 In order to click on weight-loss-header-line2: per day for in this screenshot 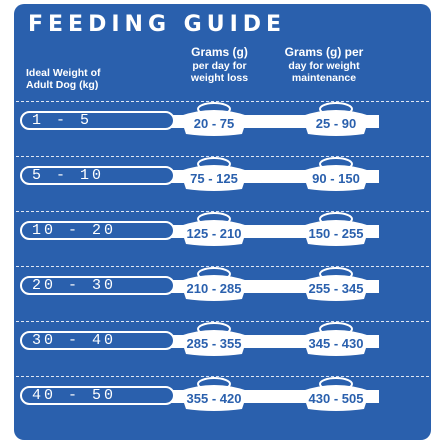, I will do `click(219, 66)`.